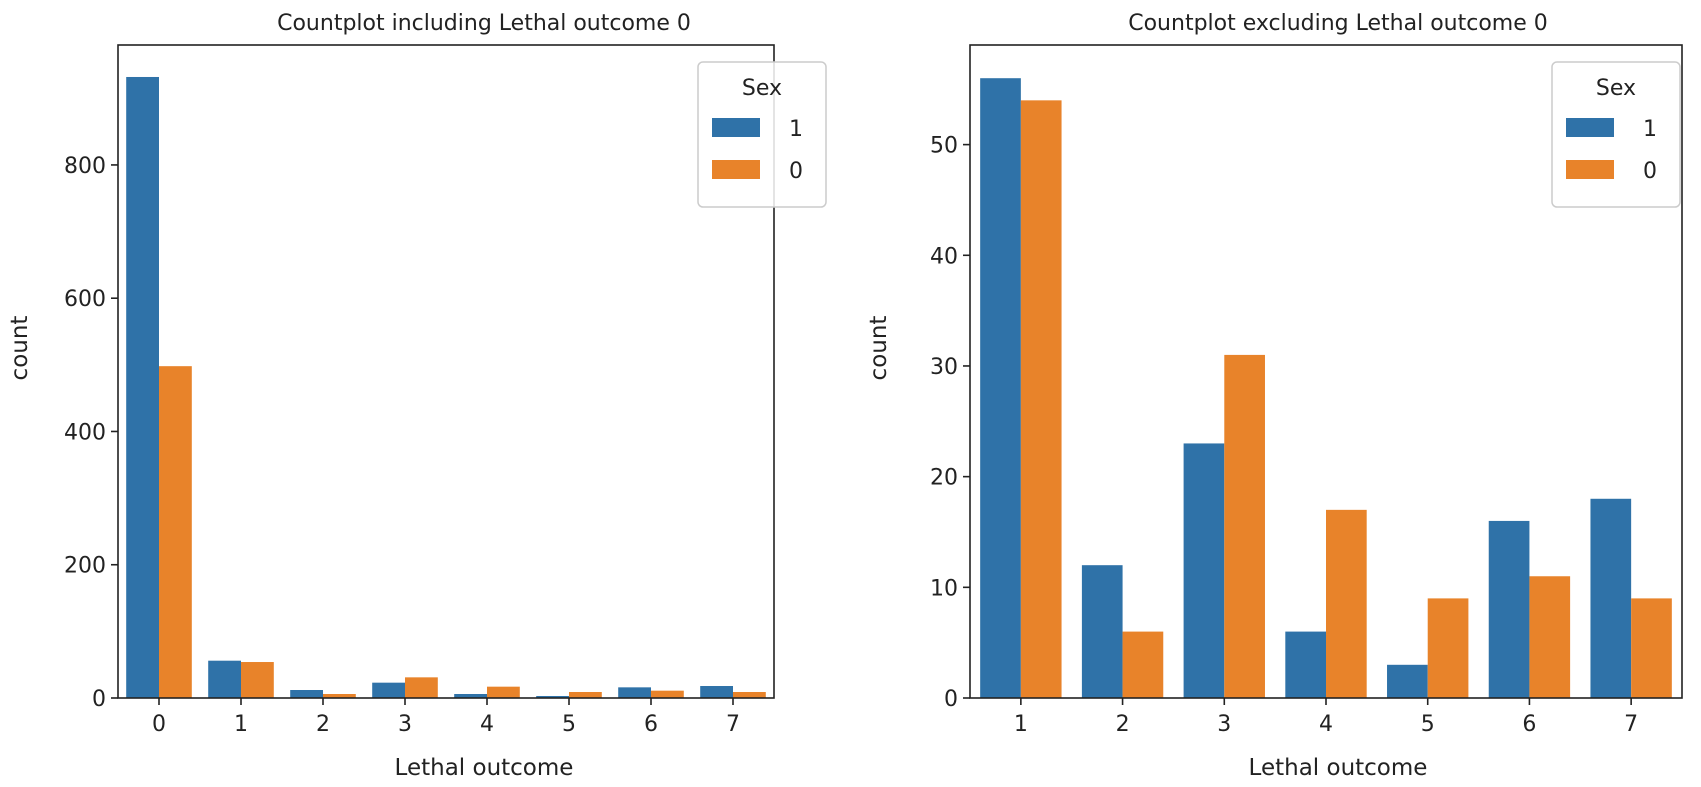 The image size is (1701, 787). I want to click on y-tick-label: 10, so click(944, 588).